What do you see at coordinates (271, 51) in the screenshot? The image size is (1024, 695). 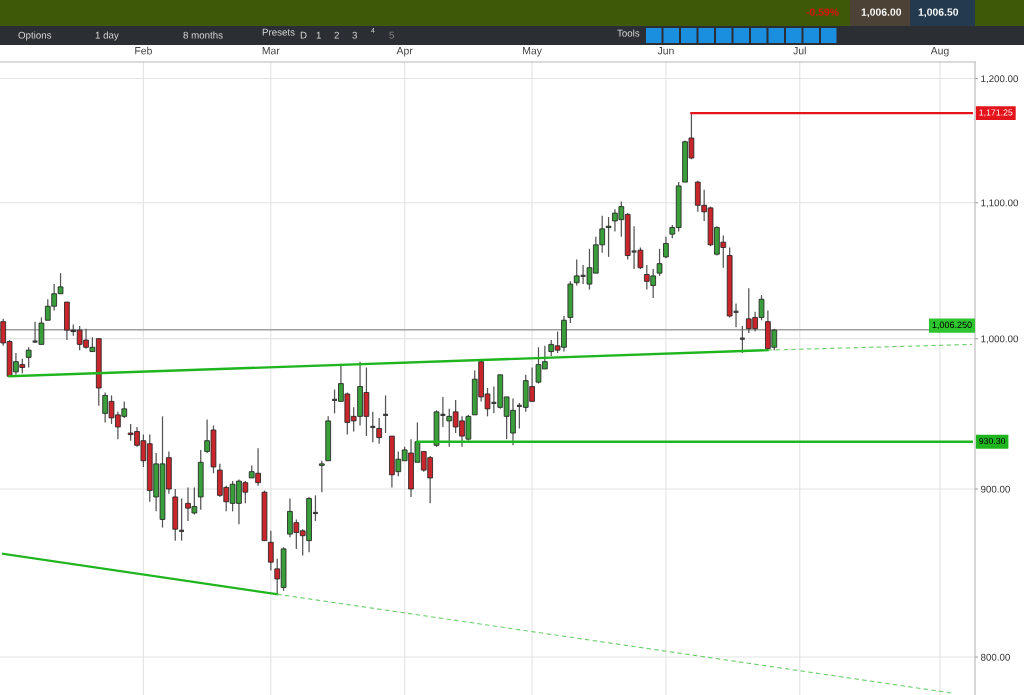 I see `x-tick-label: Mar` at bounding box center [271, 51].